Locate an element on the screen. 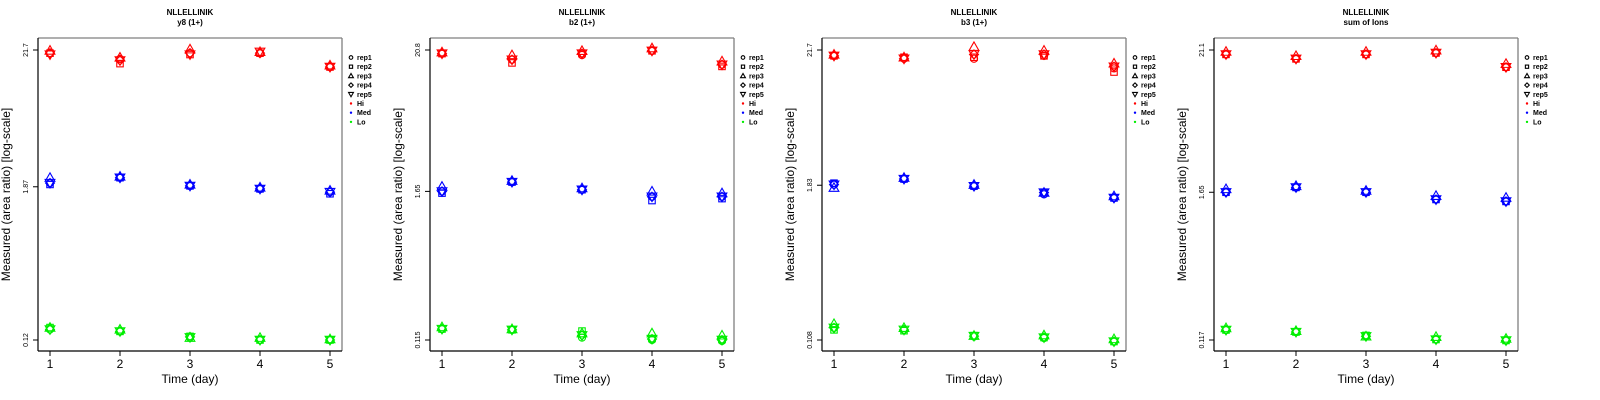 The height and width of the screenshot is (400, 1600). y-tick-label: 0.108 is located at coordinates (810, 340).